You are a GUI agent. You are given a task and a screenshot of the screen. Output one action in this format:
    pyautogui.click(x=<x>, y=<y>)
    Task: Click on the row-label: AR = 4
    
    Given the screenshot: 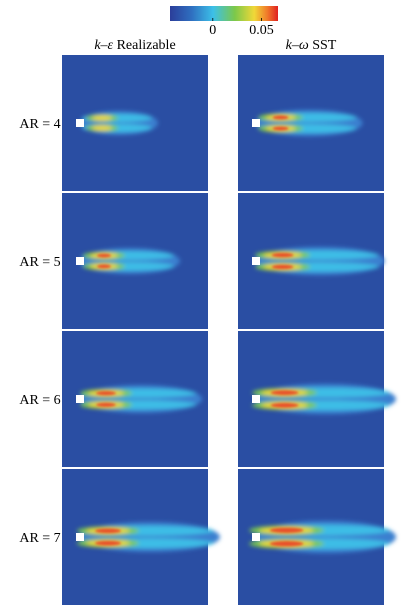 What is the action you would take?
    pyautogui.click(x=39, y=124)
    